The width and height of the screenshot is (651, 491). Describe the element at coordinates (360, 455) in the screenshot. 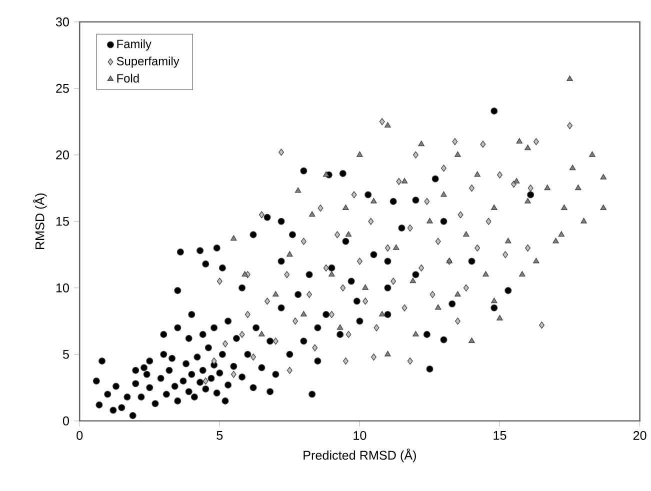

I see `x-axis-title: Predicted RMSD (Å)` at that location.